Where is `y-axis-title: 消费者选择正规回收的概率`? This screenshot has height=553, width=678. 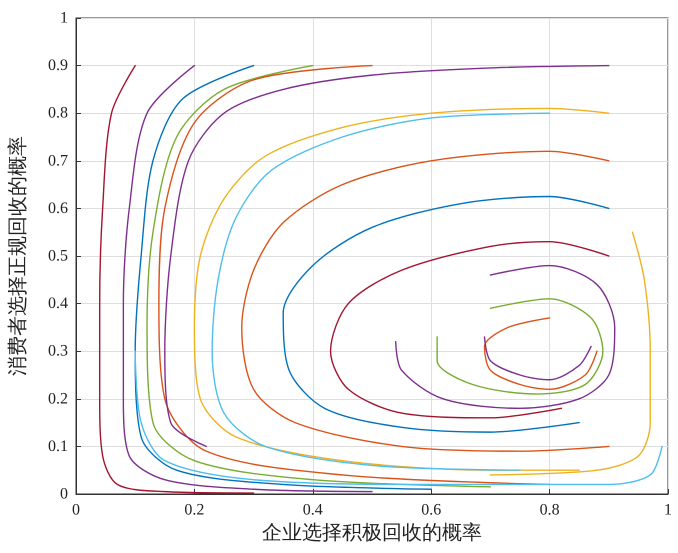
y-axis-title: 消费者选择正规回收的概率 is located at coordinates (18, 256).